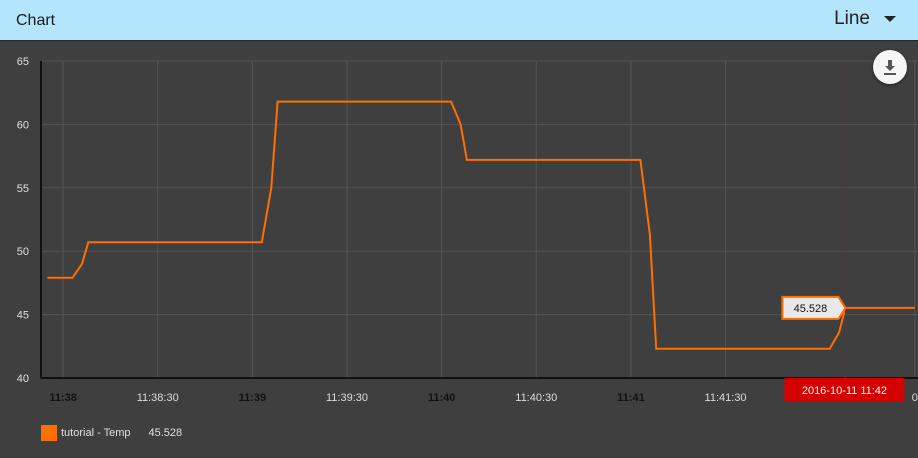 This screenshot has width=918, height=458. Describe the element at coordinates (459, 20) in the screenshot. I see `chart-header: Chart Line` at that location.